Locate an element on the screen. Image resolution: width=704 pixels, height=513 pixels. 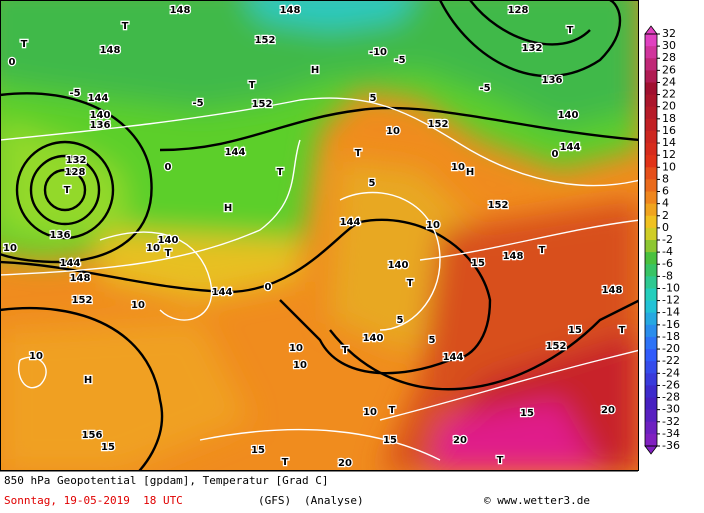
colorbar-tick-label: 22 is located at coordinates (669, 94).